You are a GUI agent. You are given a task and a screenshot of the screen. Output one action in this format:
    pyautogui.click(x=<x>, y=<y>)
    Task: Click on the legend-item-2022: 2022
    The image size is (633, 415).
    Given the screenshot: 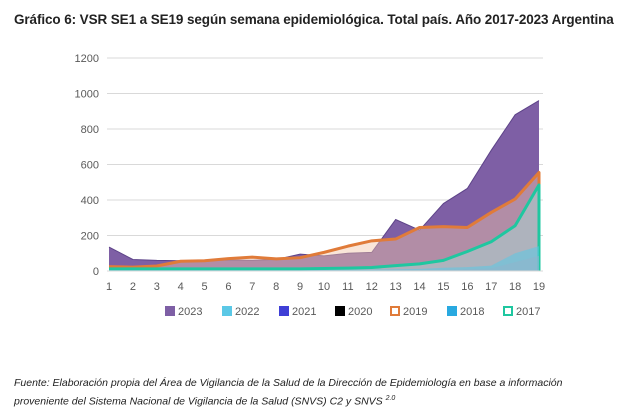 What is the action you would take?
    pyautogui.click(x=240, y=312)
    